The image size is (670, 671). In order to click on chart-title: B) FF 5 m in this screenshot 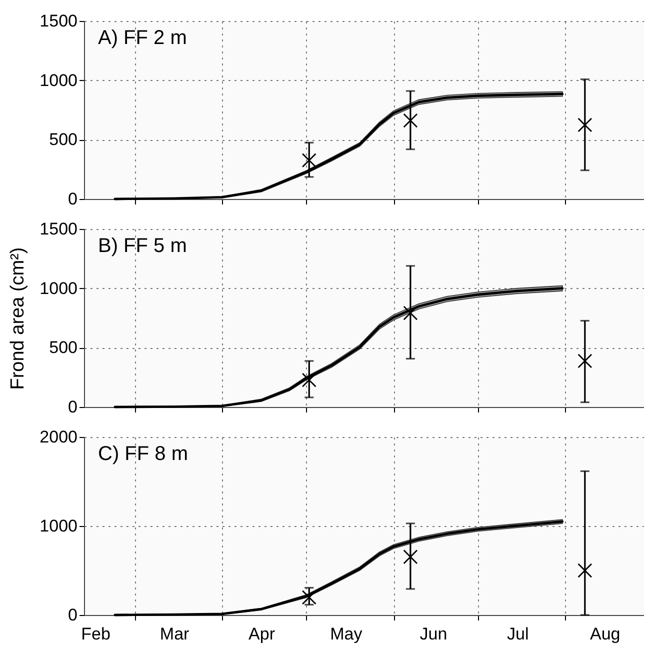, I will do `click(142, 246)`.